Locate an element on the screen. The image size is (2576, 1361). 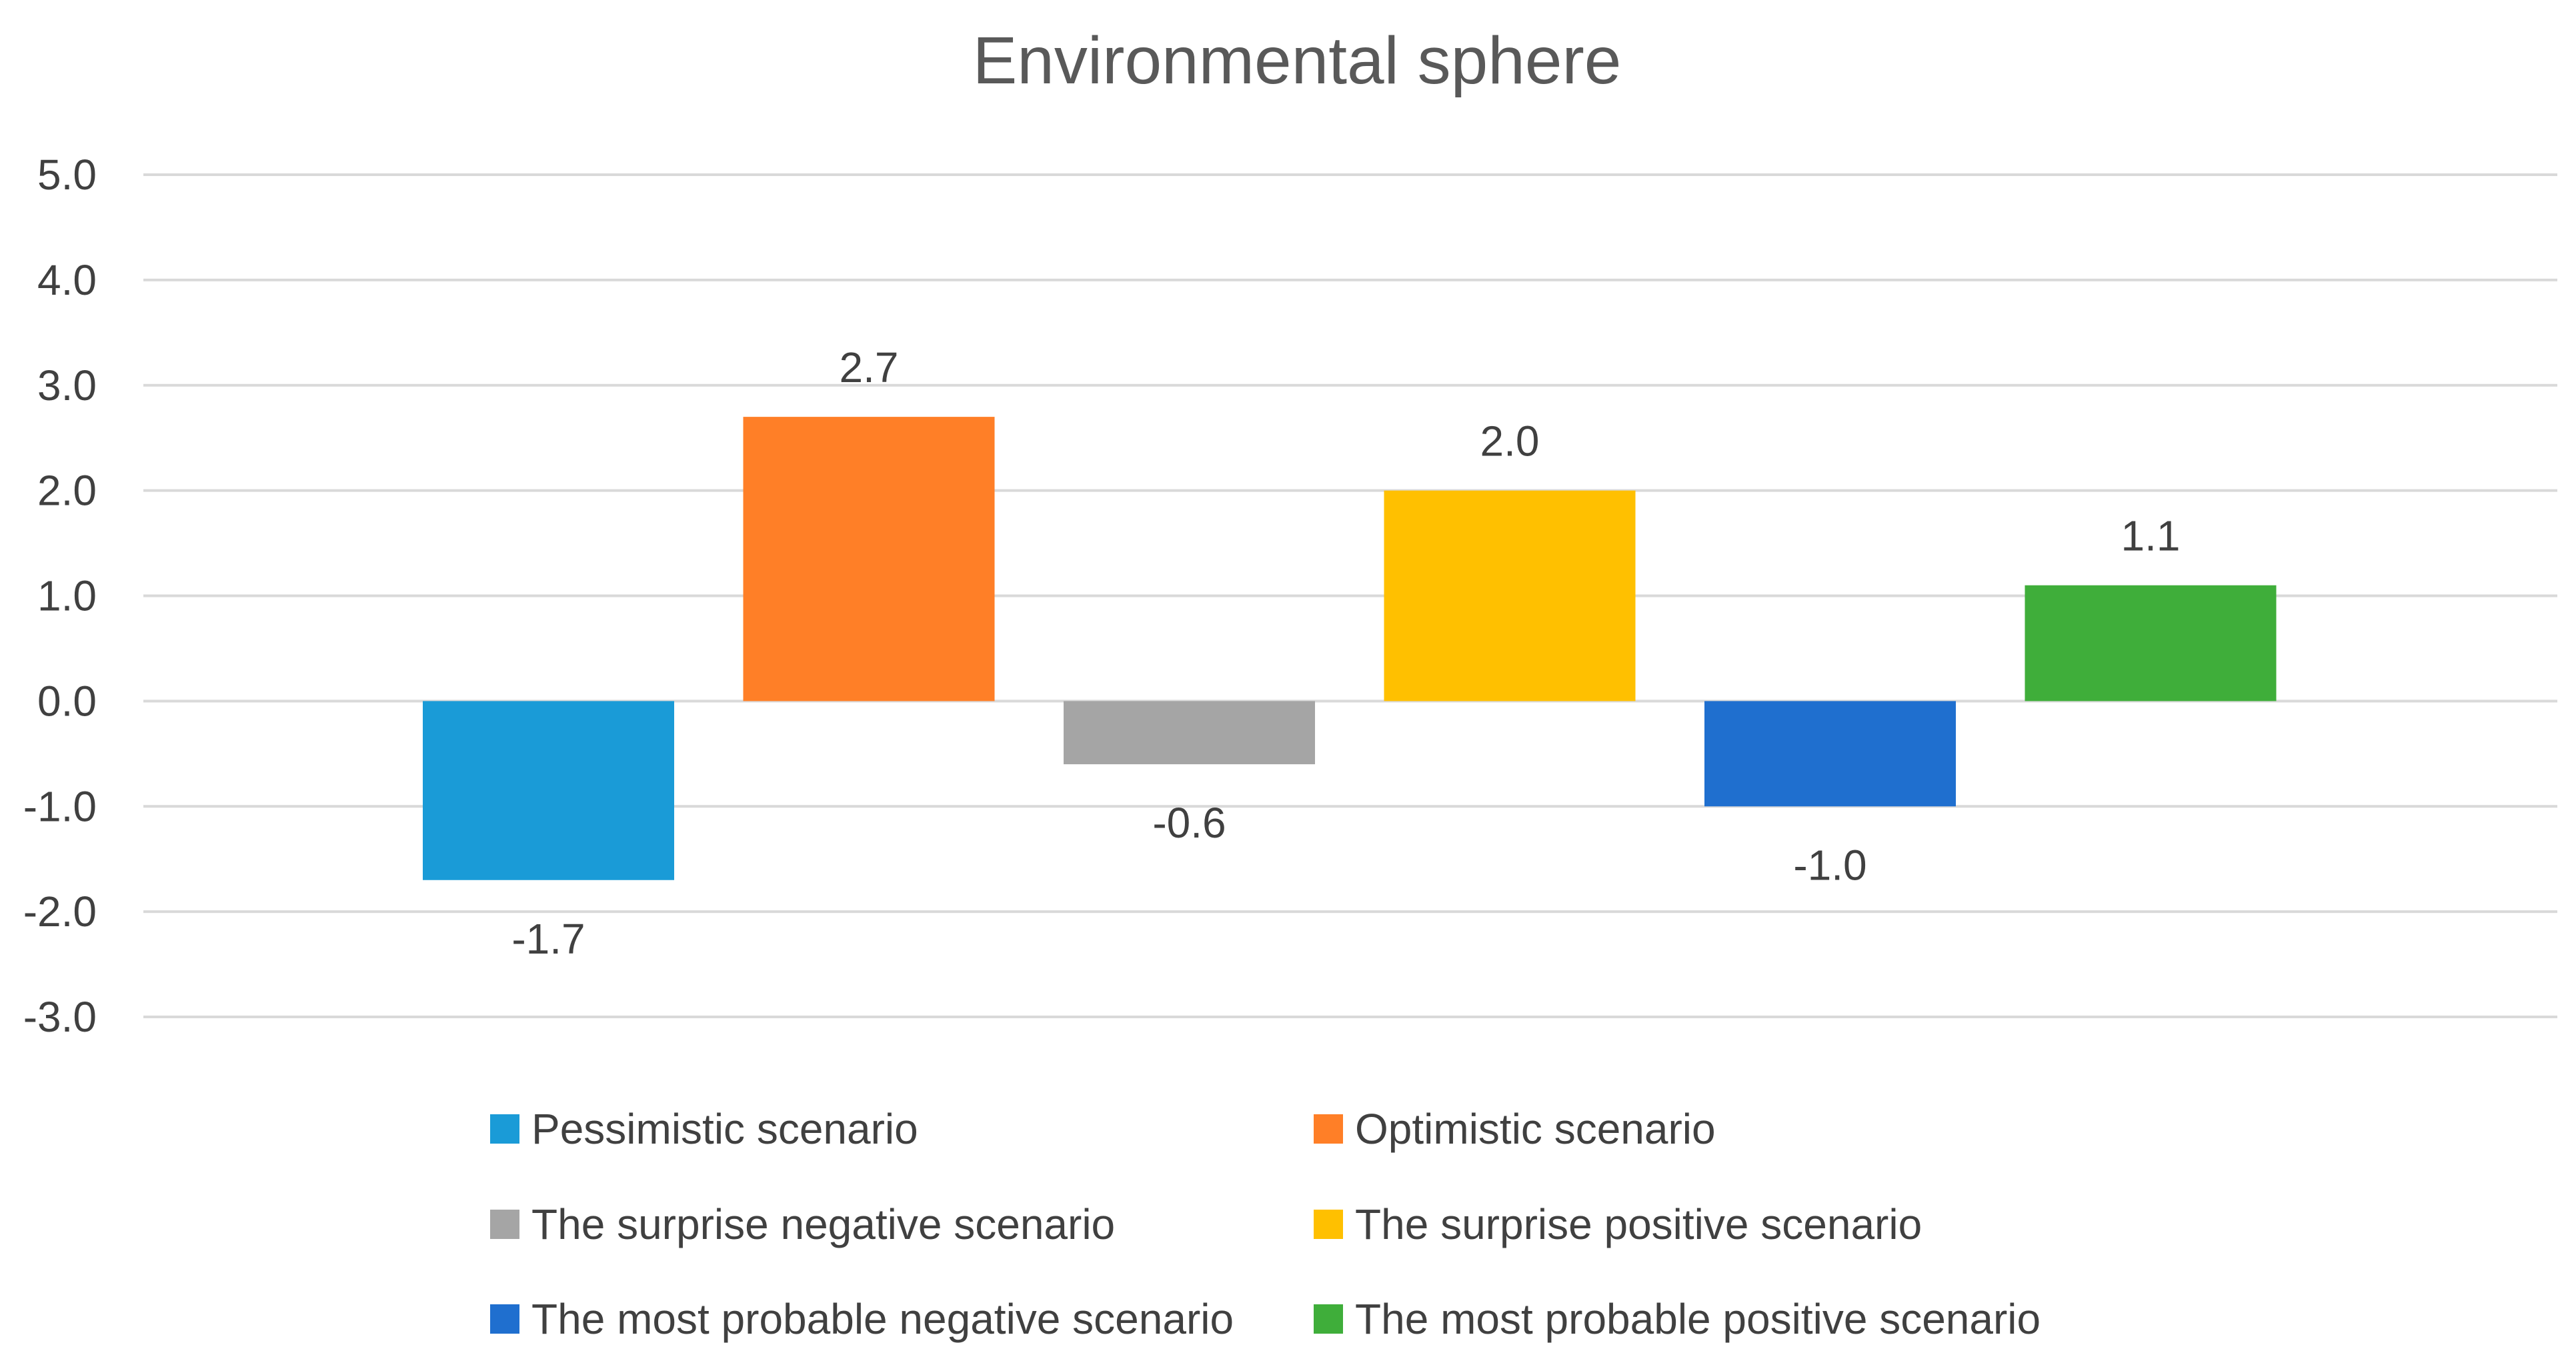
y-tick-label: -2.0 is located at coordinates (60, 912).